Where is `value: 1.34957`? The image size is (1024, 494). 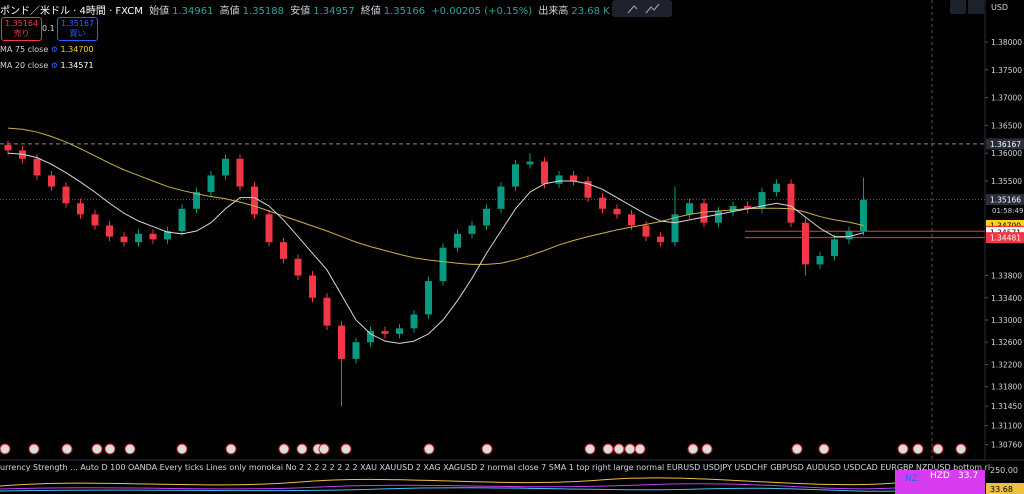
value: 1.34957 is located at coordinates (334, 11).